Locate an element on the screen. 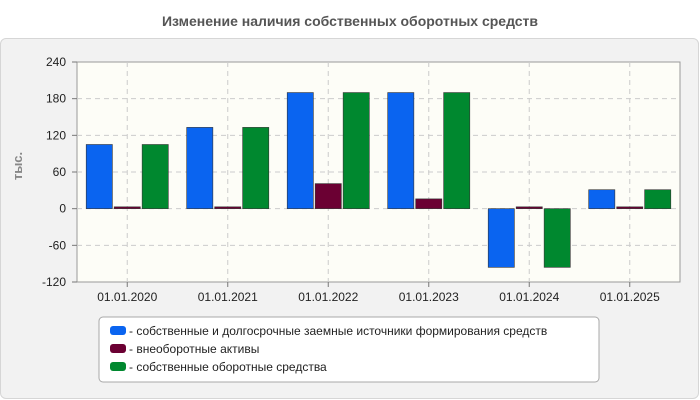 This screenshot has width=700, height=400. x-tick-label: 01.01.2022 is located at coordinates (328, 297).